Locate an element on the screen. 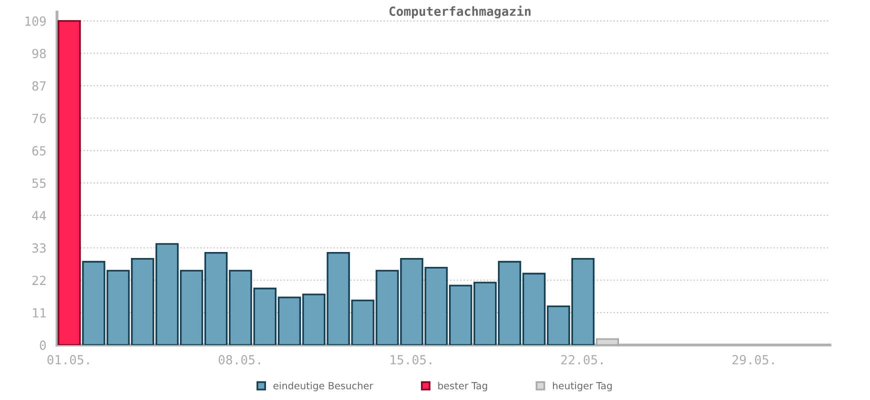  bar is located at coordinates (69, 182).